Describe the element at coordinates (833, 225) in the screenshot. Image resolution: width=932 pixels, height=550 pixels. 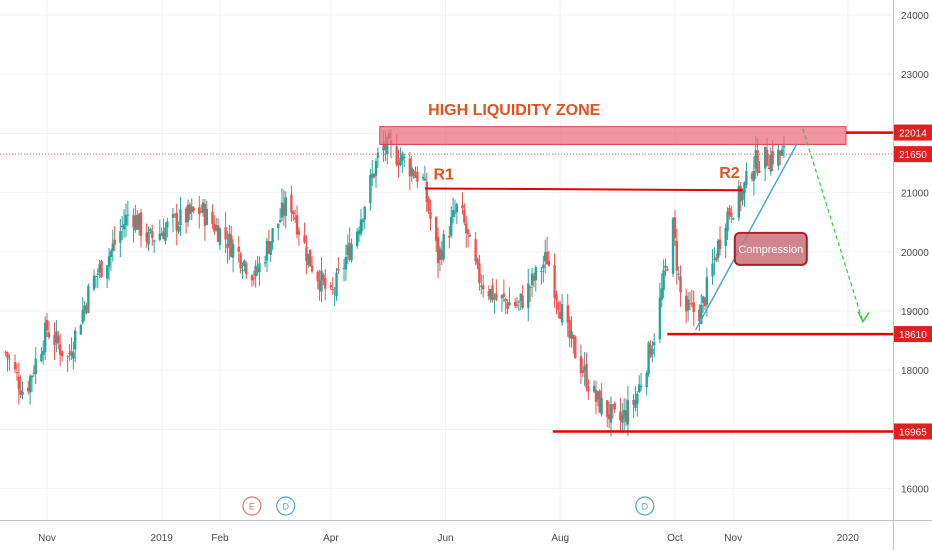
I see `projection-arrow-line` at that location.